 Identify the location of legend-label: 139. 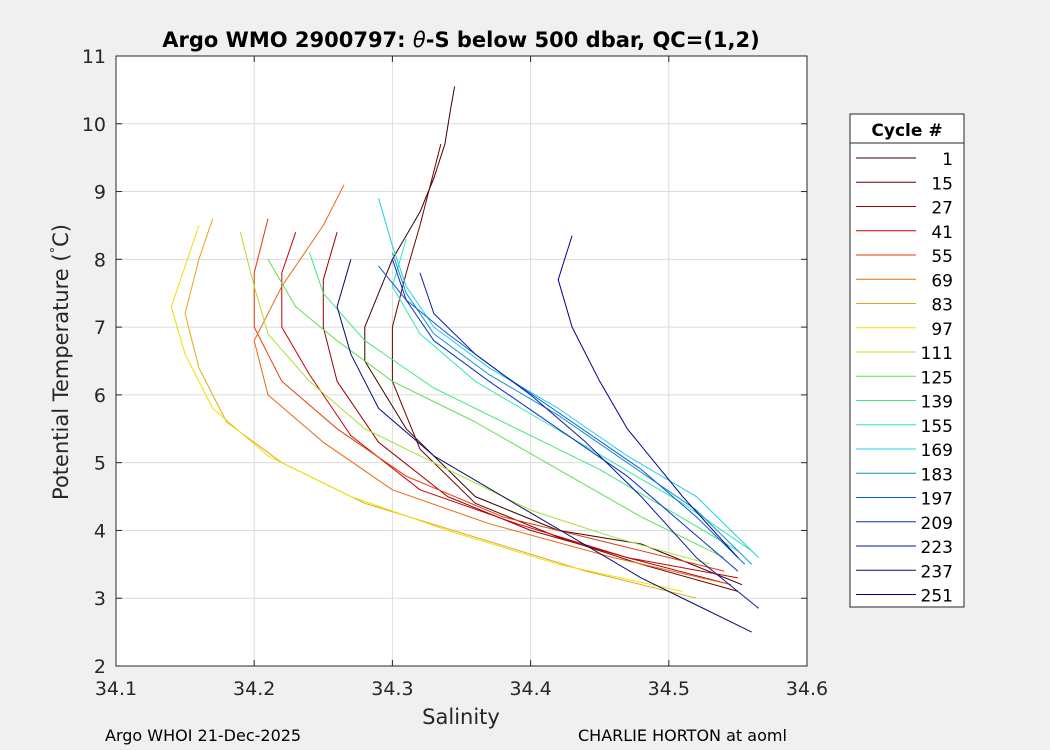
(937, 403).